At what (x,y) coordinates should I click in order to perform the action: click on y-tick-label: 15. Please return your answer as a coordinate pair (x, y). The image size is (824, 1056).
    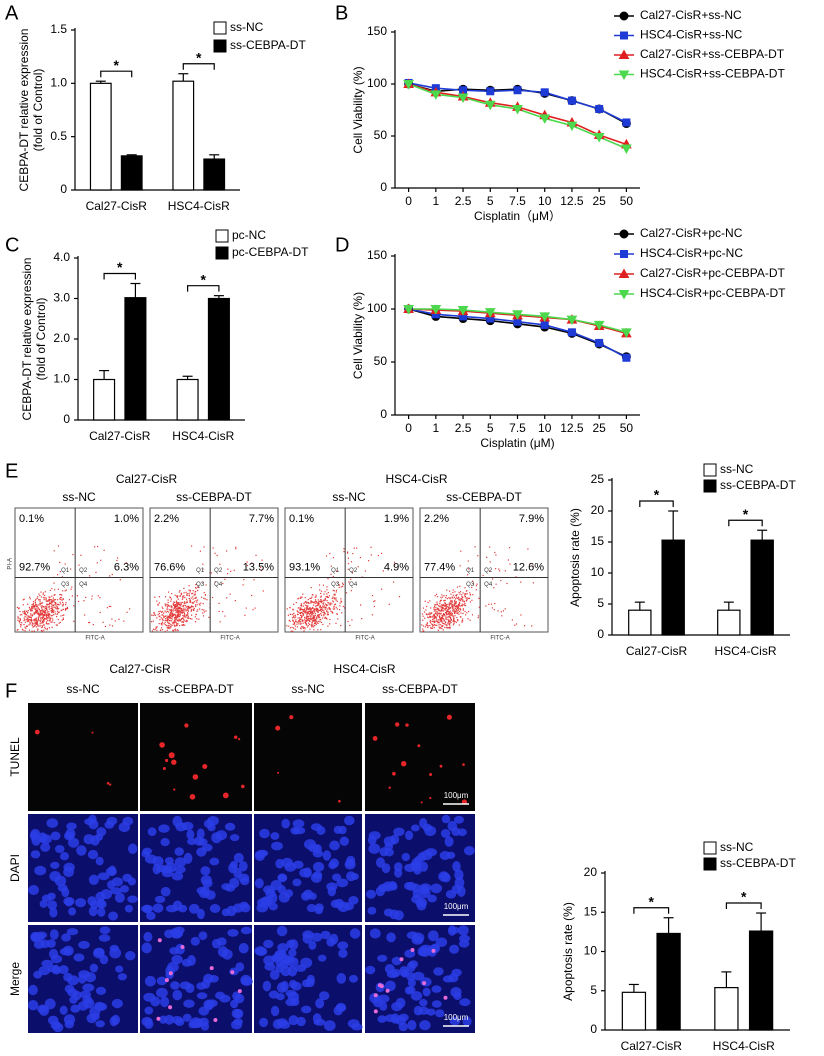
    Looking at the image, I should click on (598, 541).